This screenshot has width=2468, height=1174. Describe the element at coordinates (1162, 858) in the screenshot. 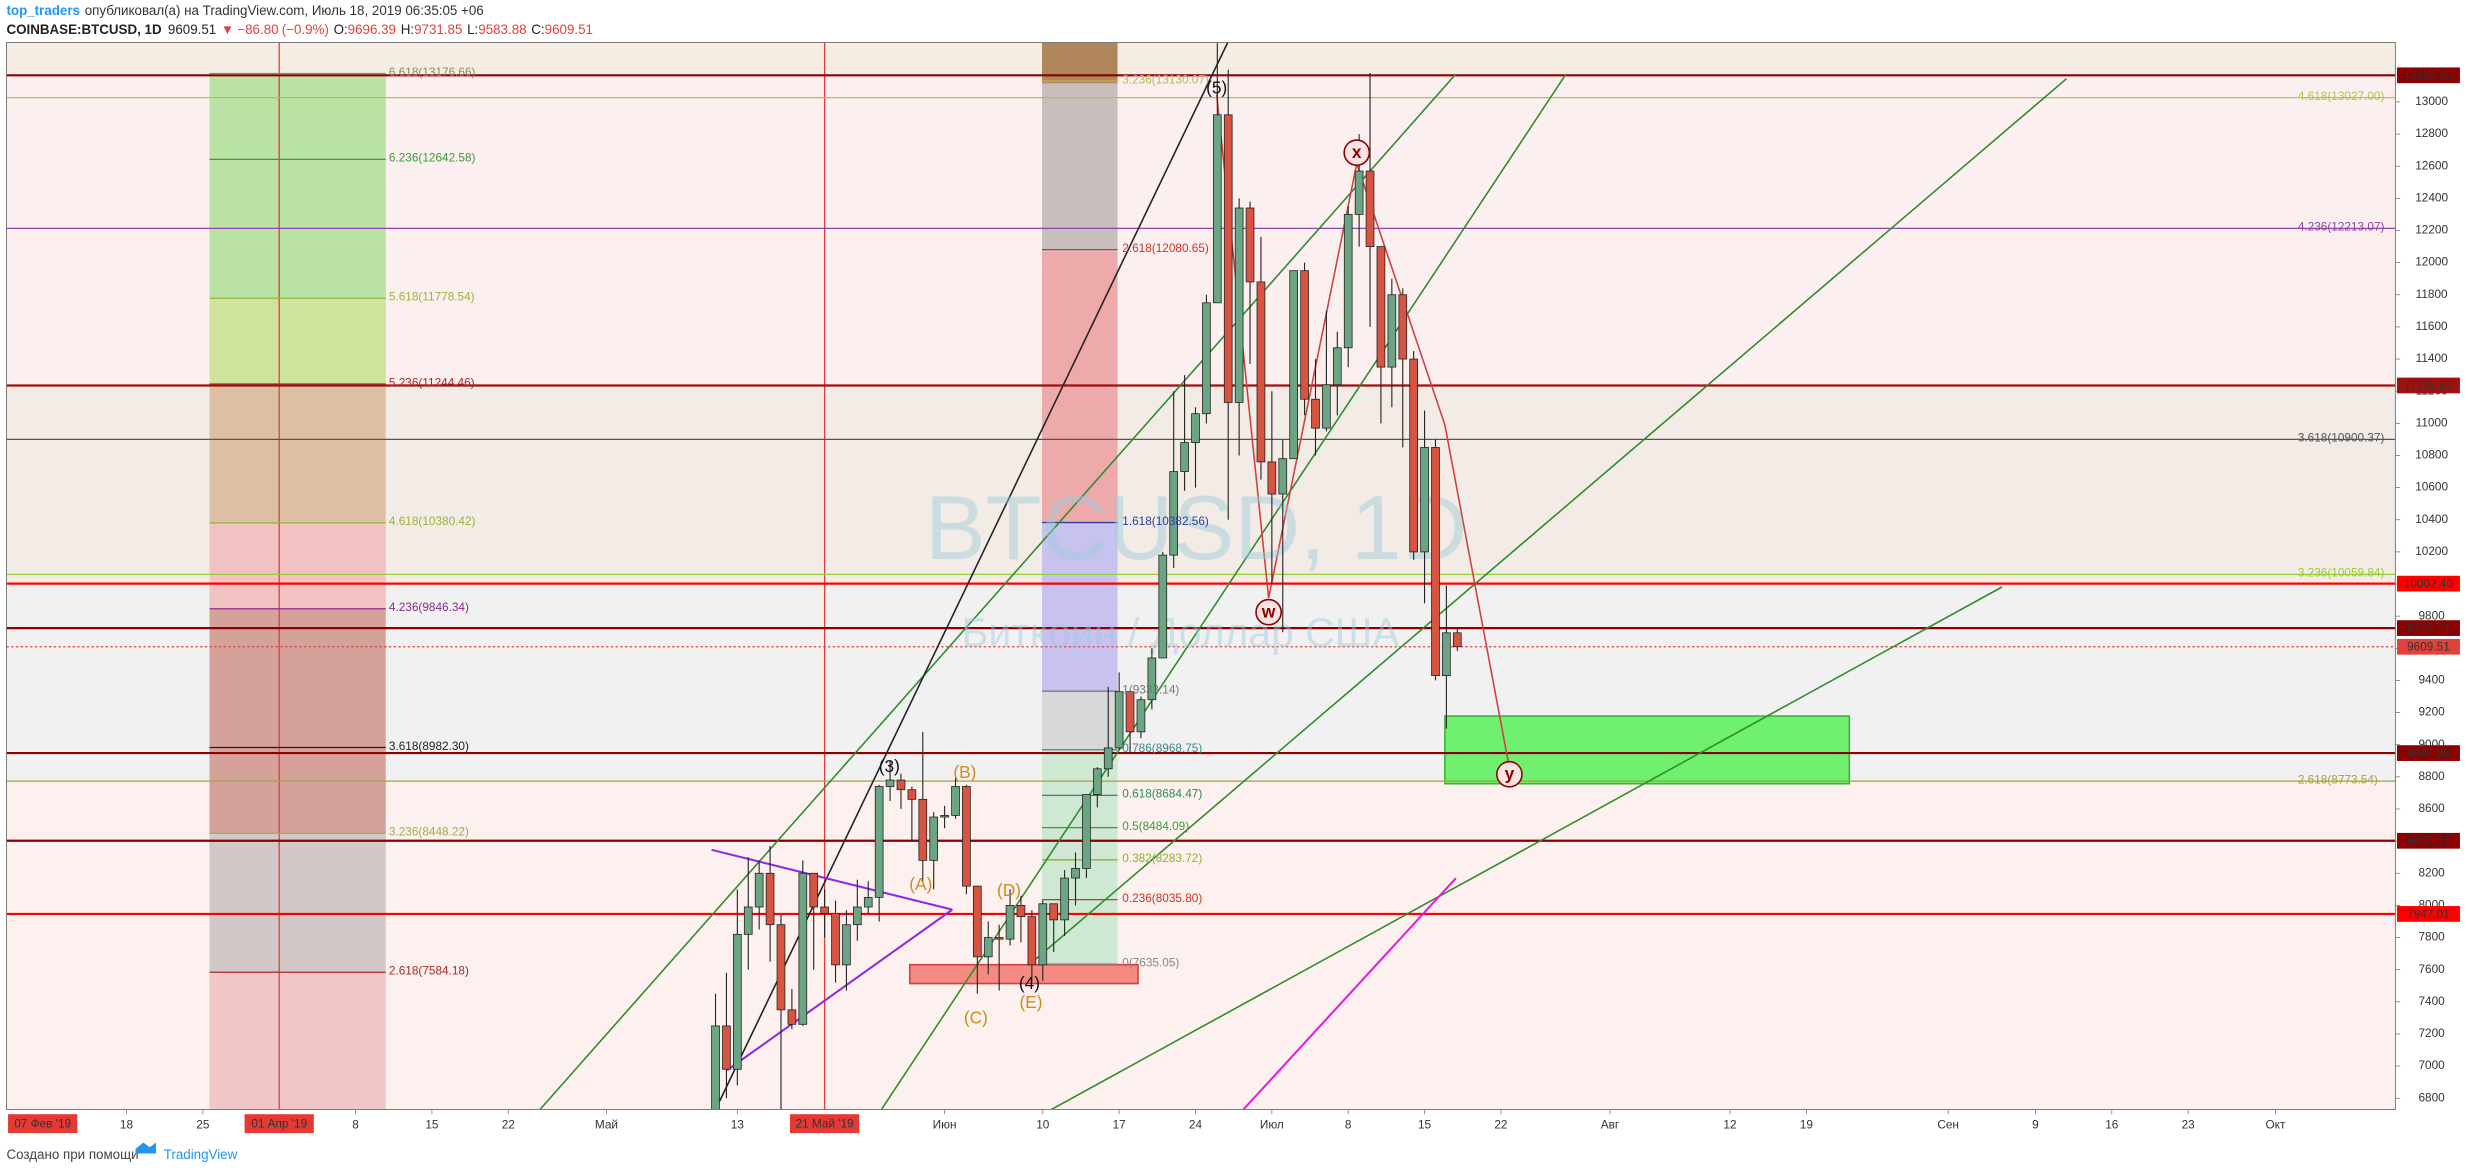

I see `fib-label: 0.382(8283.72)` at that location.